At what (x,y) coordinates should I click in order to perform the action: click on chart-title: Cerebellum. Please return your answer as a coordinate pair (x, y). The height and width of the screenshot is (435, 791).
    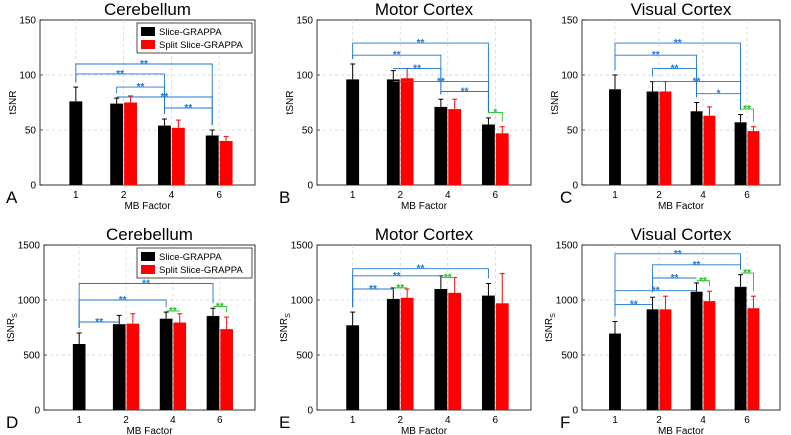
    Looking at the image, I should click on (147, 9).